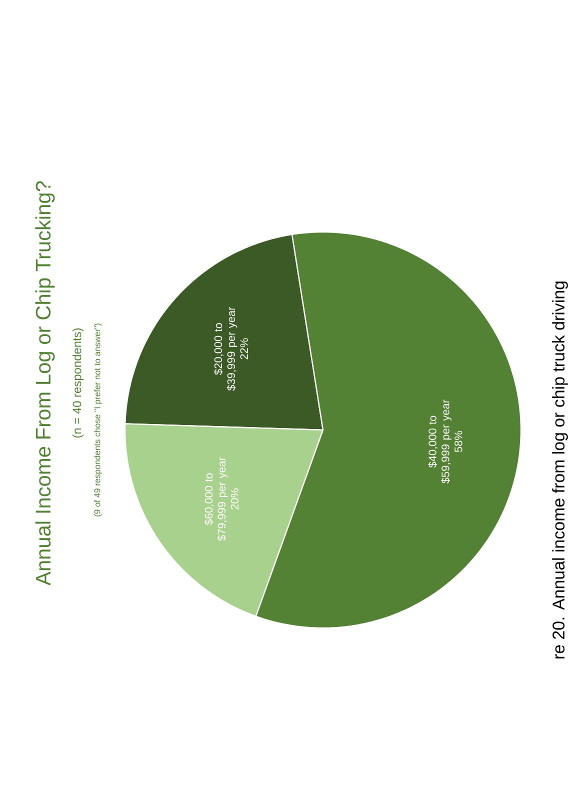 This screenshot has width=571, height=803. What do you see at coordinates (560, 470) in the screenshot?
I see `text: re 20. Annual income from log or chip truck driving` at bounding box center [560, 470].